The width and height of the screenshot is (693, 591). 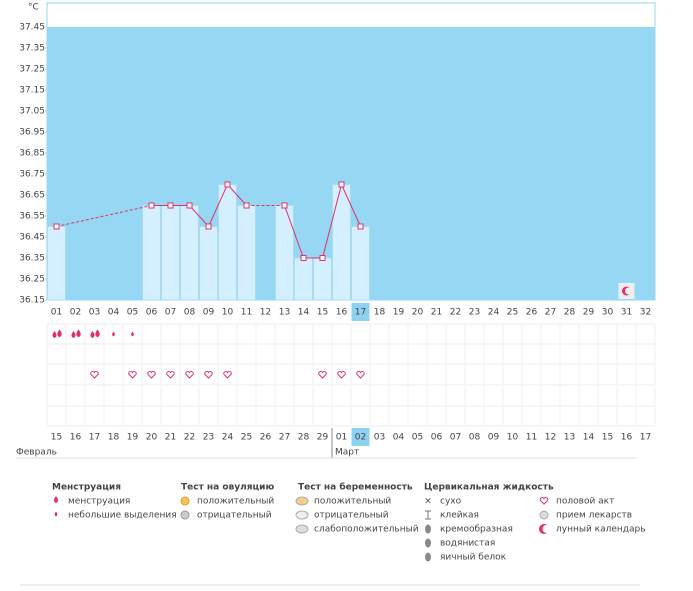 I want to click on date-label: 27, so click(x=284, y=438).